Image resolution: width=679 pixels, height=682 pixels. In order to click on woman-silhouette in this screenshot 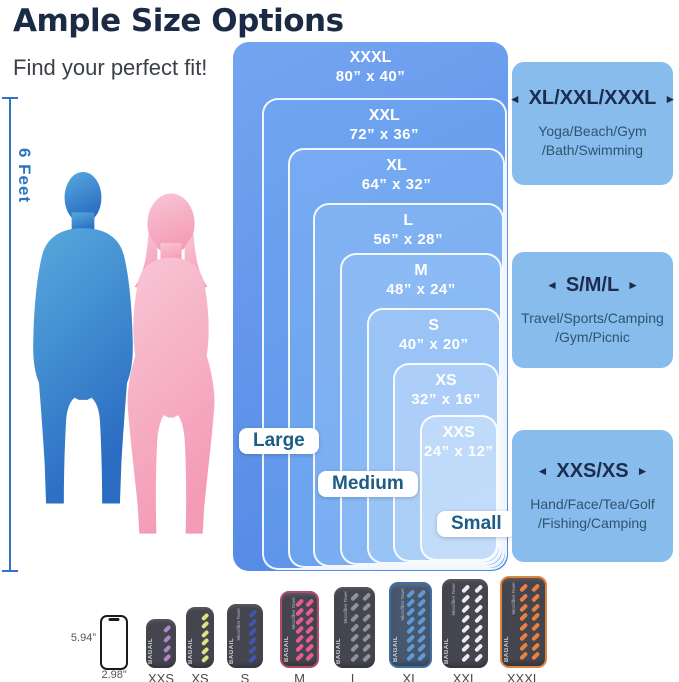, I will do `click(171, 363)`.